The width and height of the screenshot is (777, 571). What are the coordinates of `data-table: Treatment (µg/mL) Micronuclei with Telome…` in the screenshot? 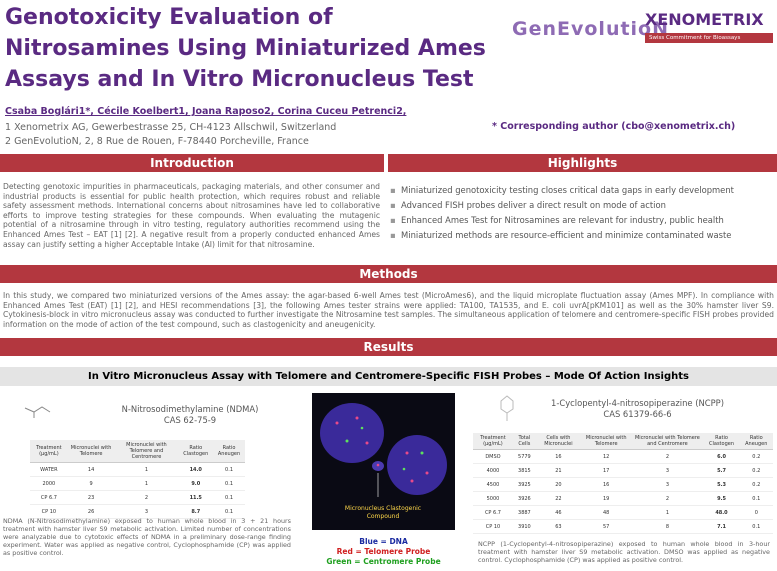 It's located at (137, 479).